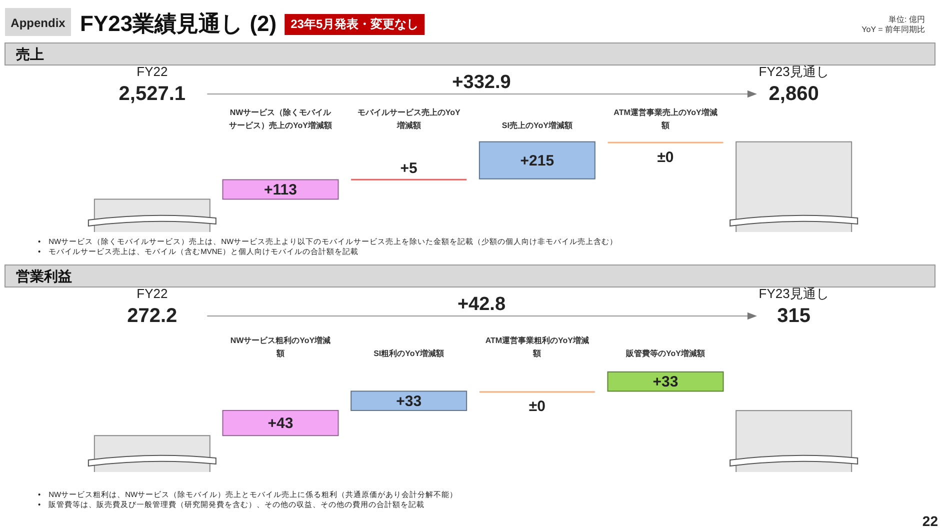 The width and height of the screenshot is (944, 532). I want to click on category-label: 販管費等のYoY増減額, so click(665, 353).